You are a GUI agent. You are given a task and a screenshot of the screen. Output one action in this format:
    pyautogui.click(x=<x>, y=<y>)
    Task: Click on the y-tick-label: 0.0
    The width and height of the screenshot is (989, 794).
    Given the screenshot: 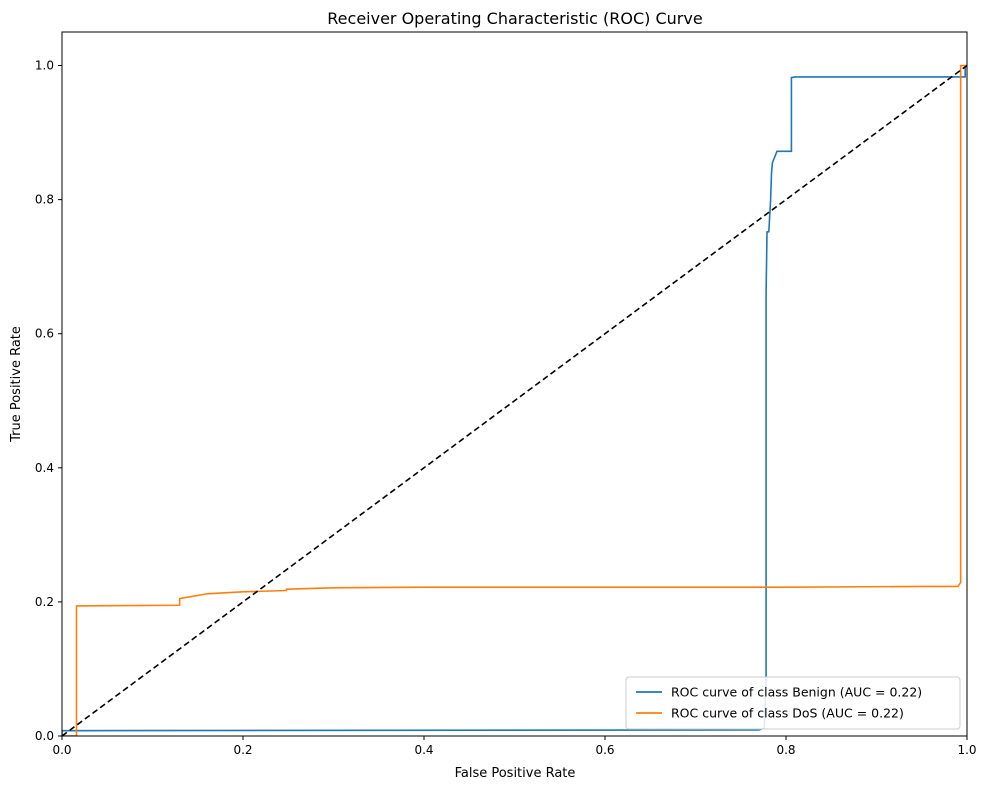 What is the action you would take?
    pyautogui.click(x=44, y=736)
    